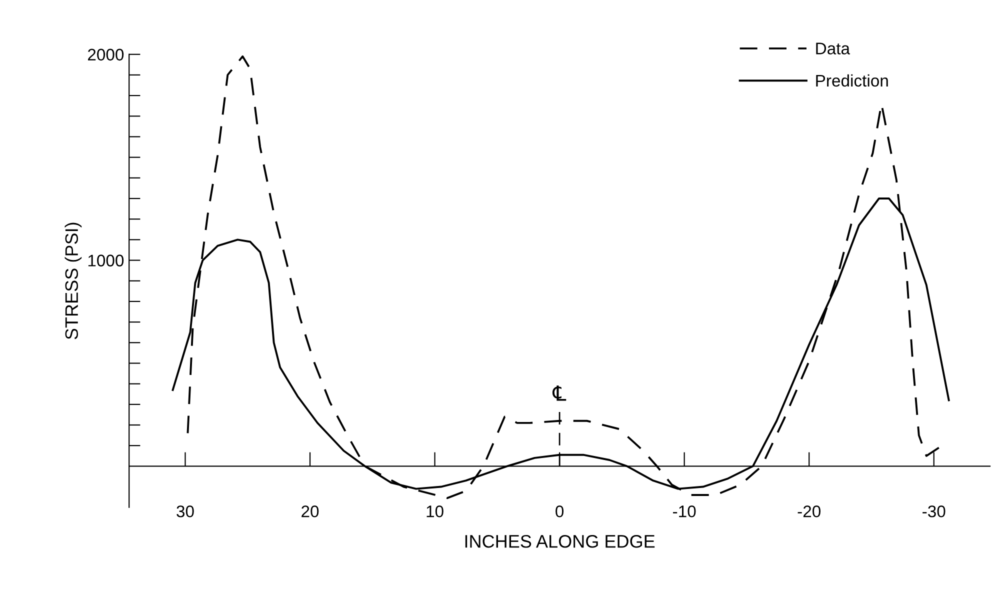  I want to click on x-tick-label: -10, so click(684, 512).